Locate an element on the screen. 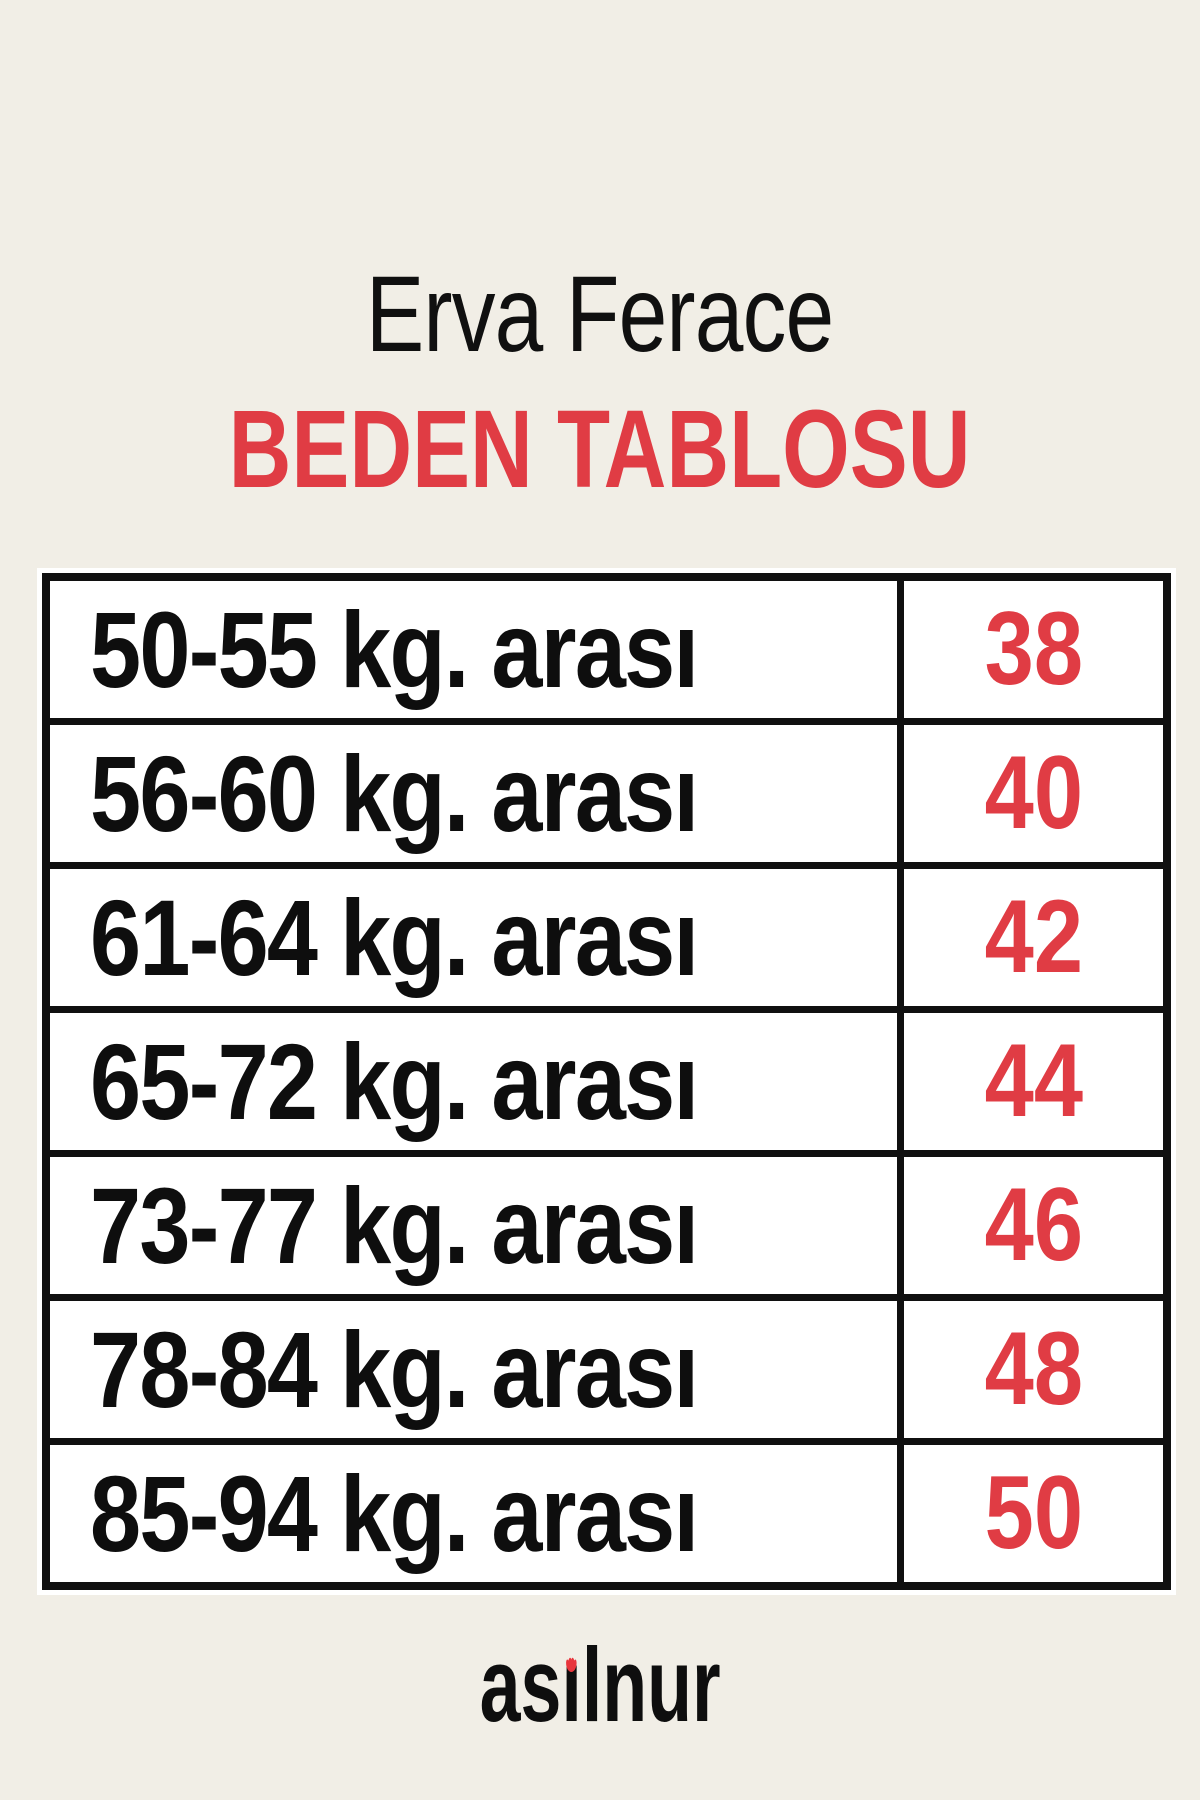 This screenshot has width=1200, height=1800. table-row: 78-84 kg. arası 48 is located at coordinates (606, 1369).